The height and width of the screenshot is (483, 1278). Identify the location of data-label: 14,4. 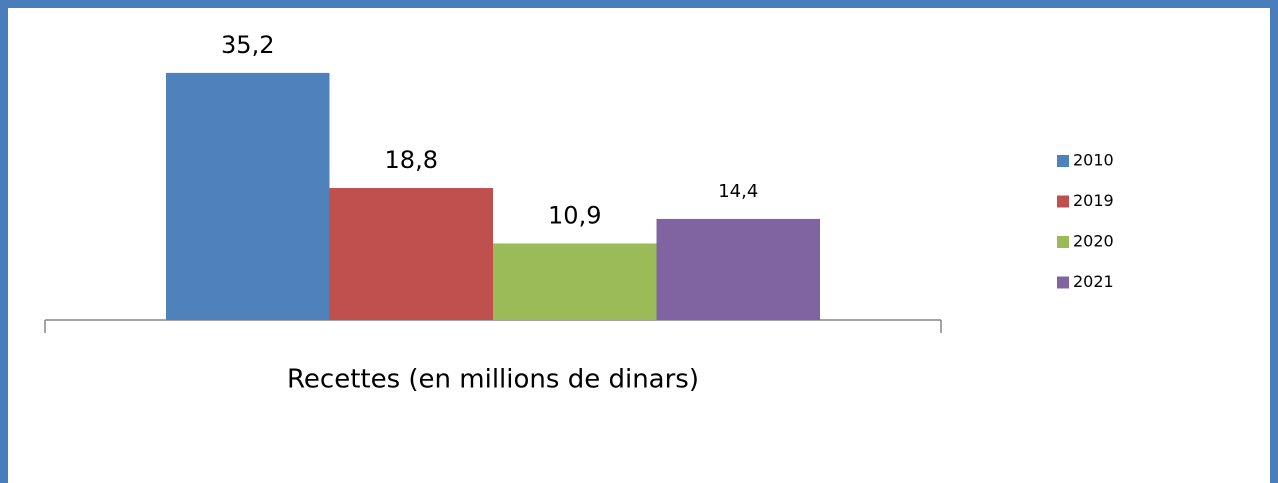
(738, 191).